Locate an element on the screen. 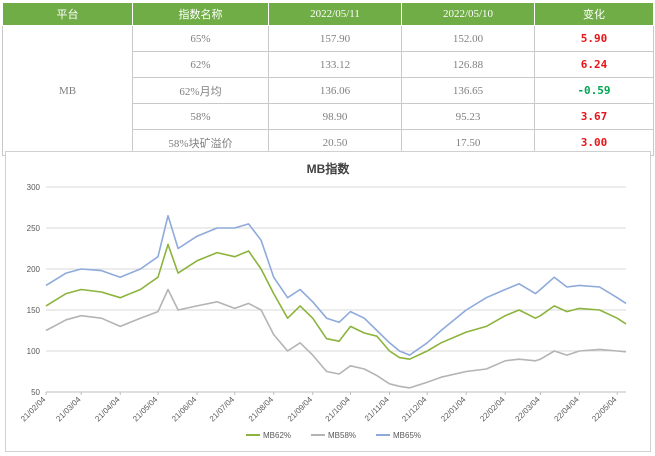  table-row: 58% 98.90 95.23 3.67 is located at coordinates (328, 116).